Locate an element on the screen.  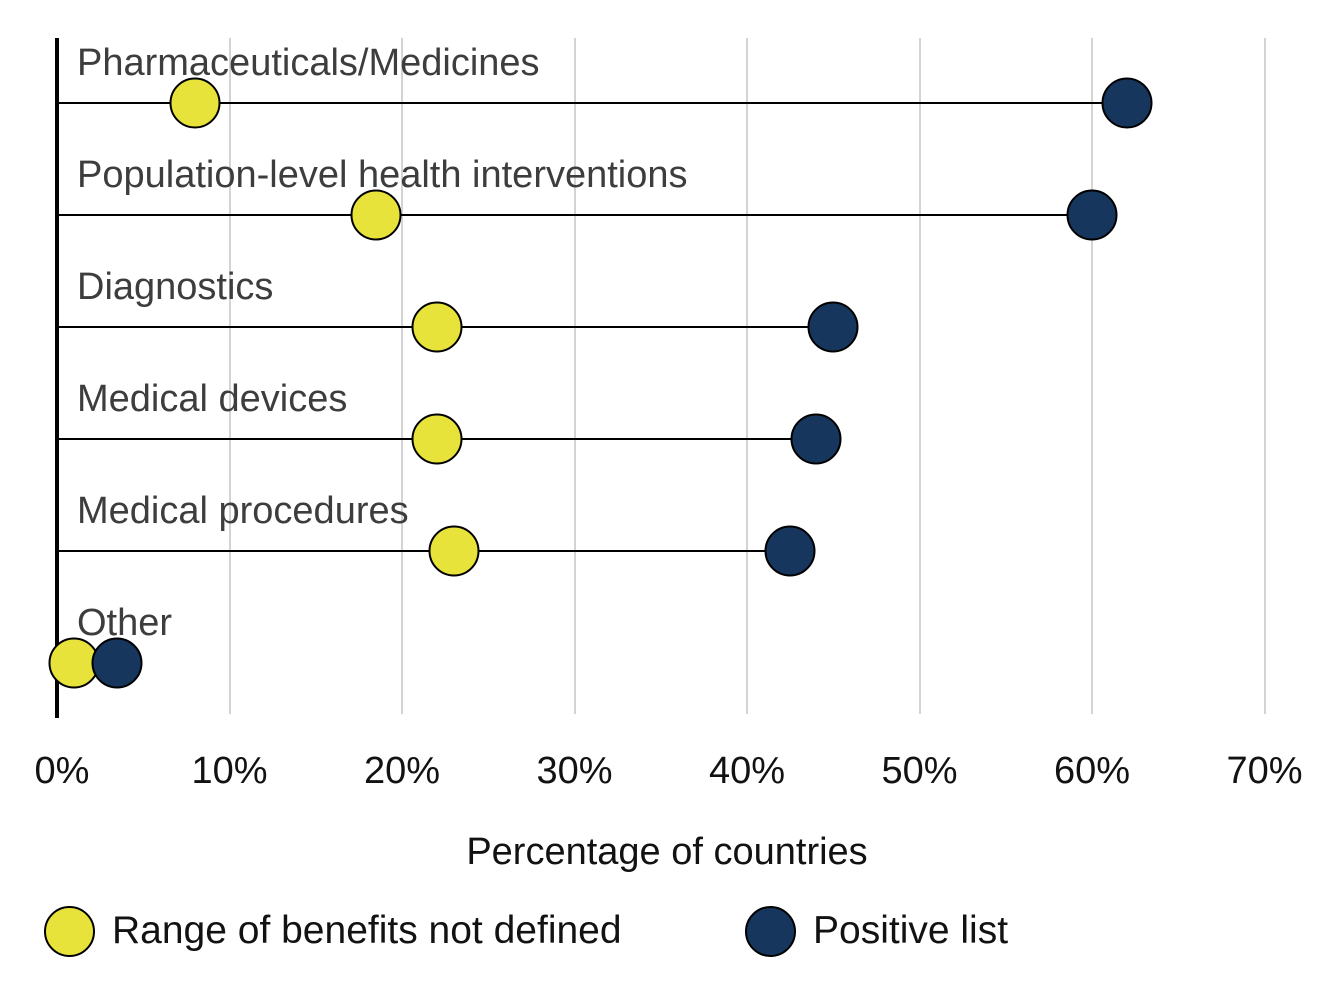
legend-swatch-not-defined-icon is located at coordinates (69, 931).